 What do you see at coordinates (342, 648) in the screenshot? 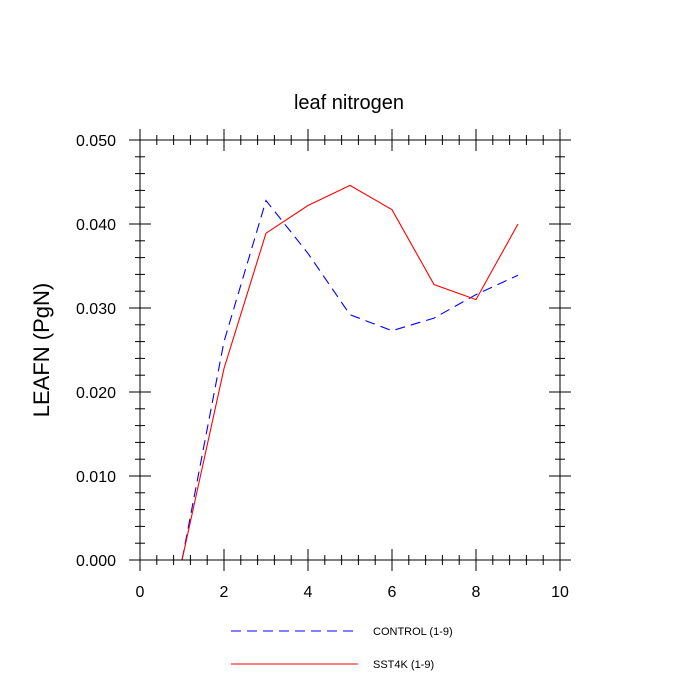
I see `legend: CONTROL (1-9) SST4K (1-9)` at bounding box center [342, 648].